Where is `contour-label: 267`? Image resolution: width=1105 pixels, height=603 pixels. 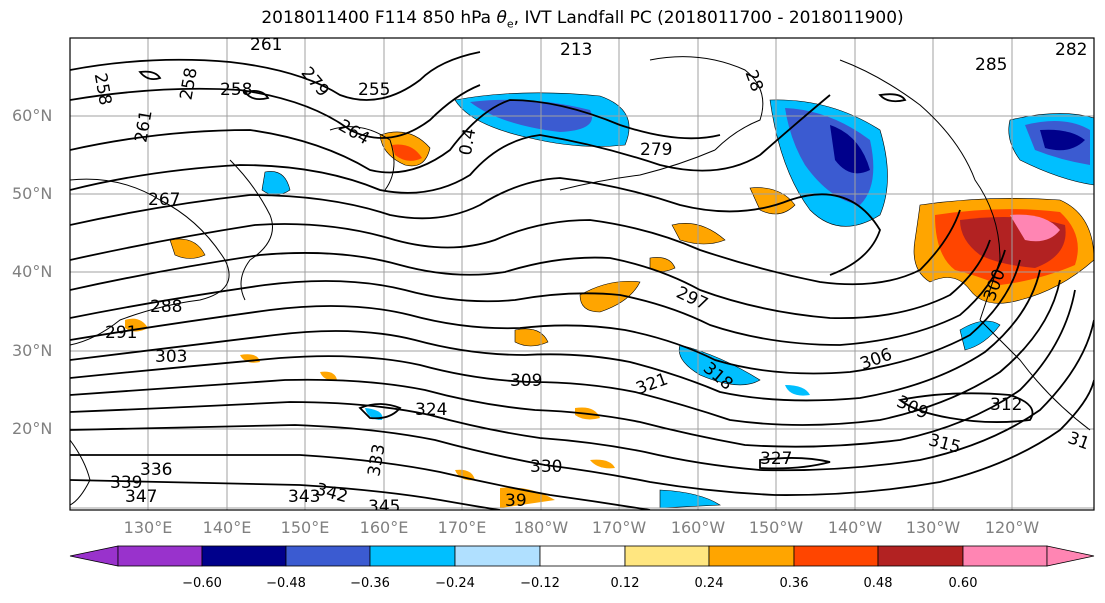 contour-label: 267 is located at coordinates (164, 200).